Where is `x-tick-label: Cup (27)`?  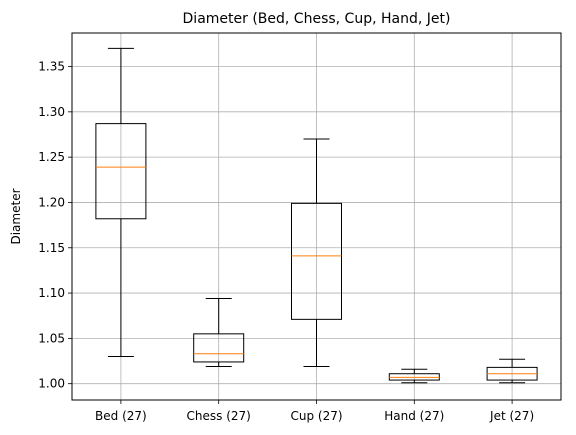 x-tick-label: Cup (27) is located at coordinates (316, 416).